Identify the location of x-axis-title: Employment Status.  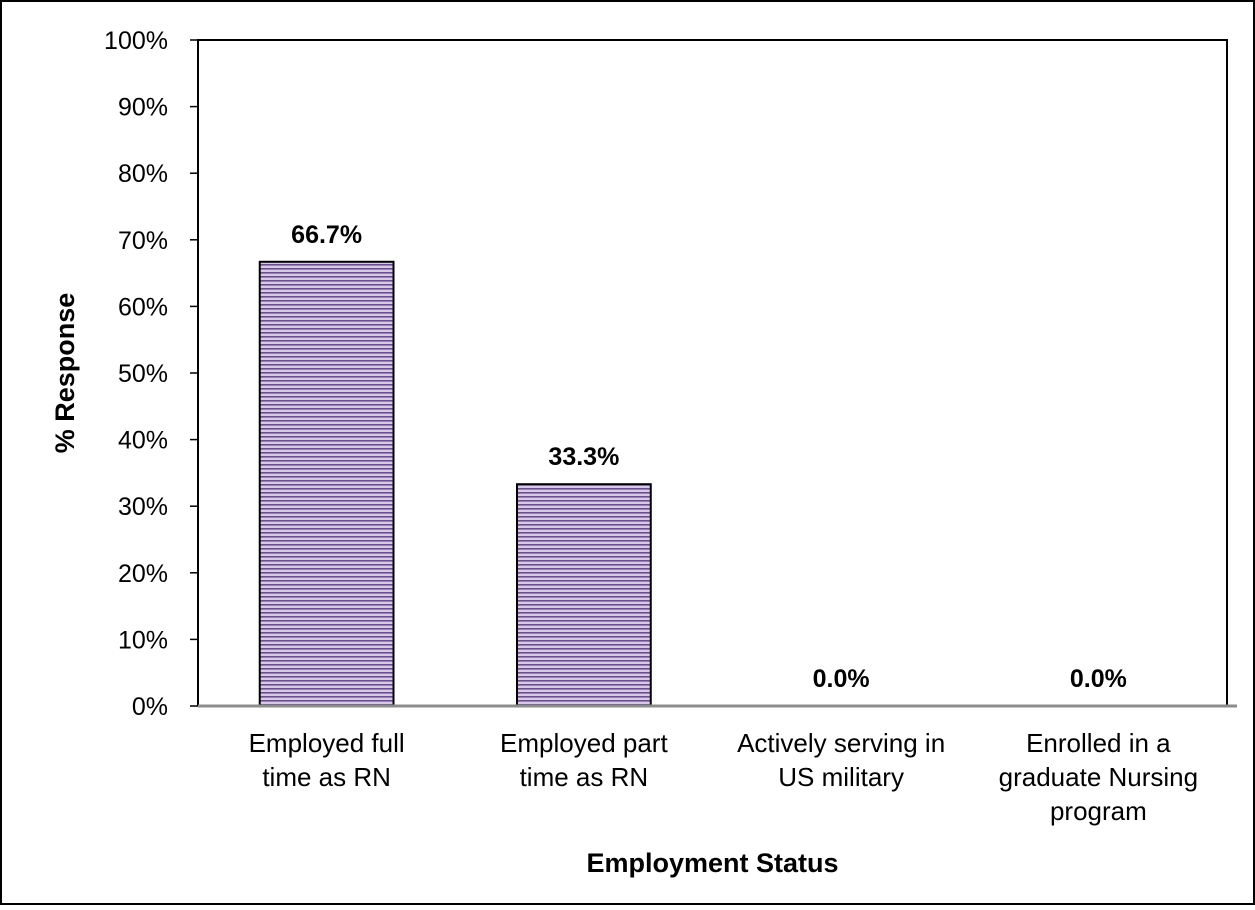
(712, 863).